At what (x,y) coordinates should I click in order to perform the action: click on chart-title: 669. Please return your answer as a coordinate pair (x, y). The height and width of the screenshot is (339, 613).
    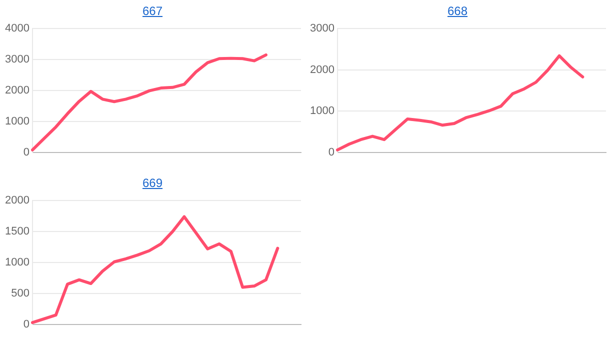
    Looking at the image, I should click on (152, 183).